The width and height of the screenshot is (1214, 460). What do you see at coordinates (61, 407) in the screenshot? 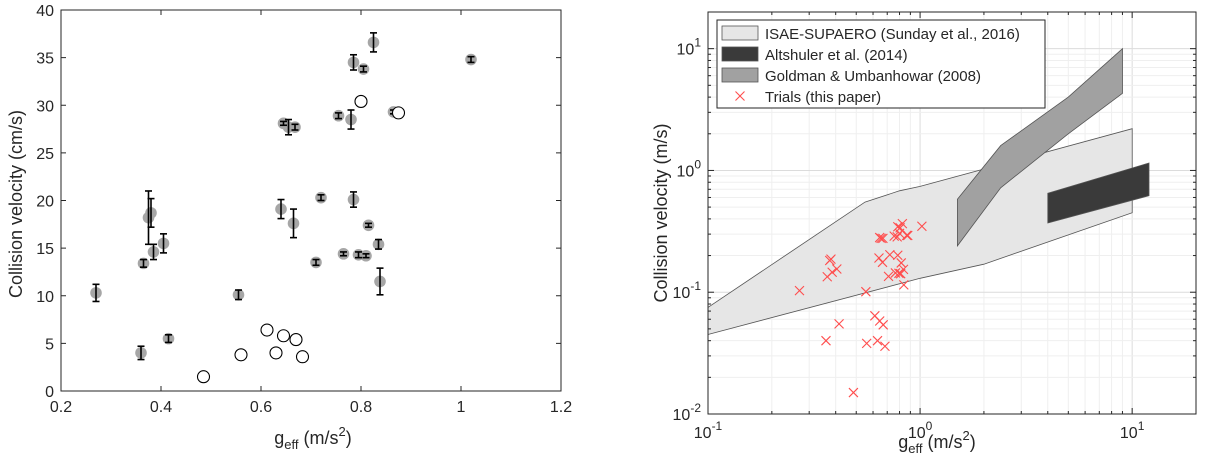
I see `left-x-tick-label: 0.2` at bounding box center [61, 407].